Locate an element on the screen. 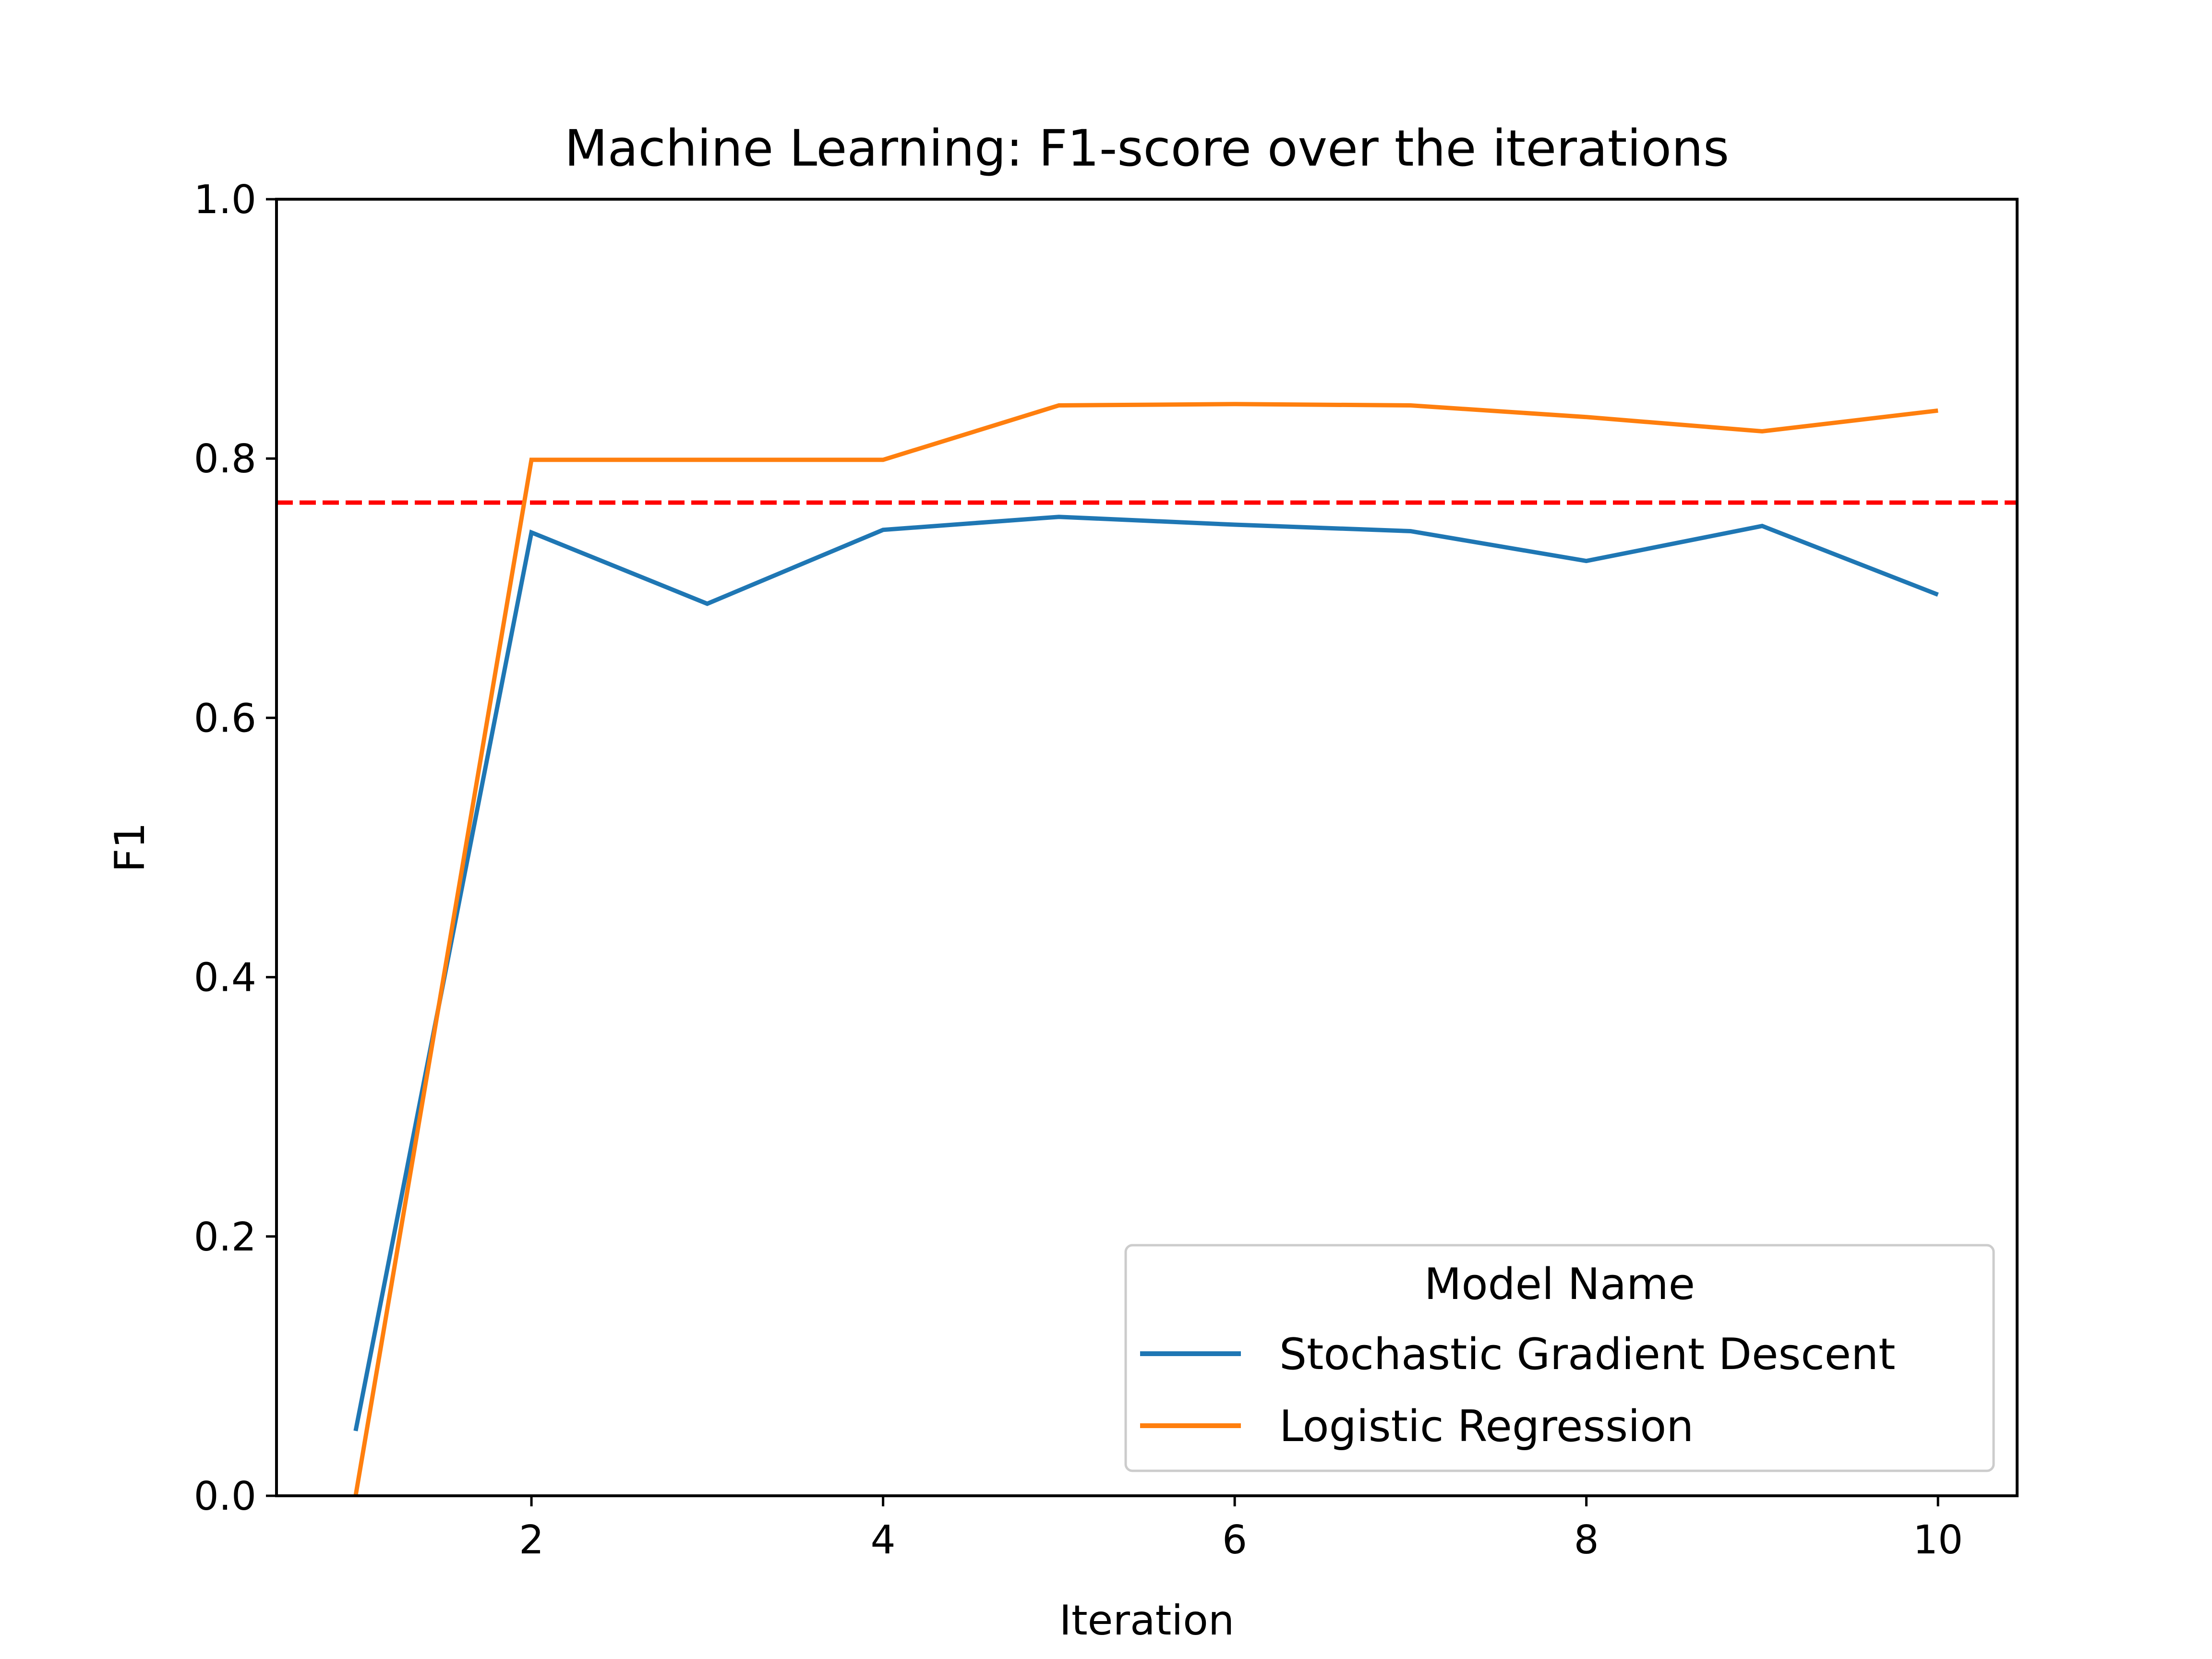 The image size is (2212, 1659). x-axis-label: Iteration is located at coordinates (1147, 1621).